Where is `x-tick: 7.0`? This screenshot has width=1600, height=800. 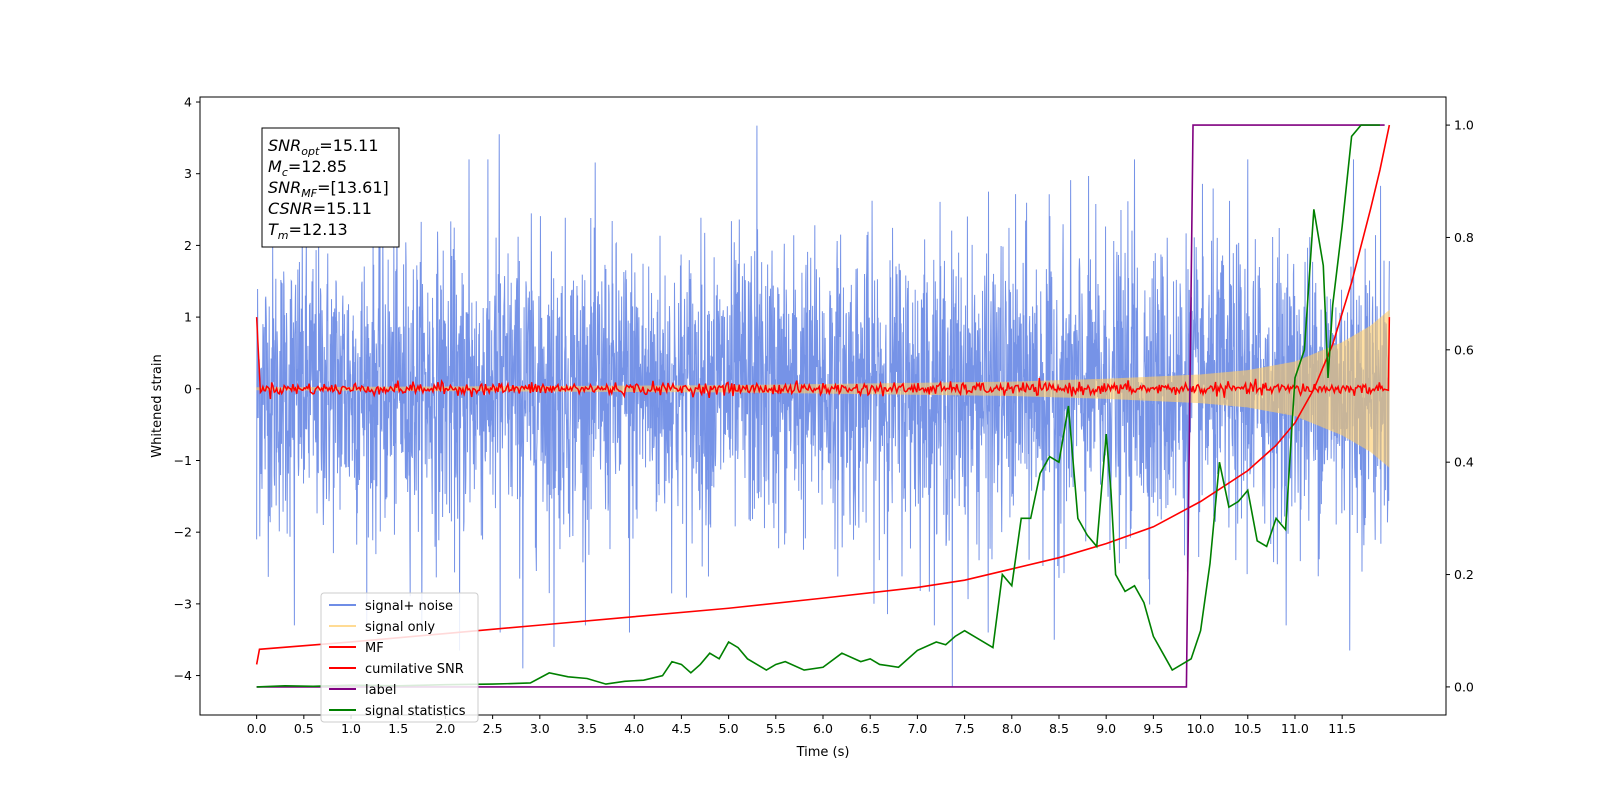
x-tick: 7.0 is located at coordinates (917, 725).